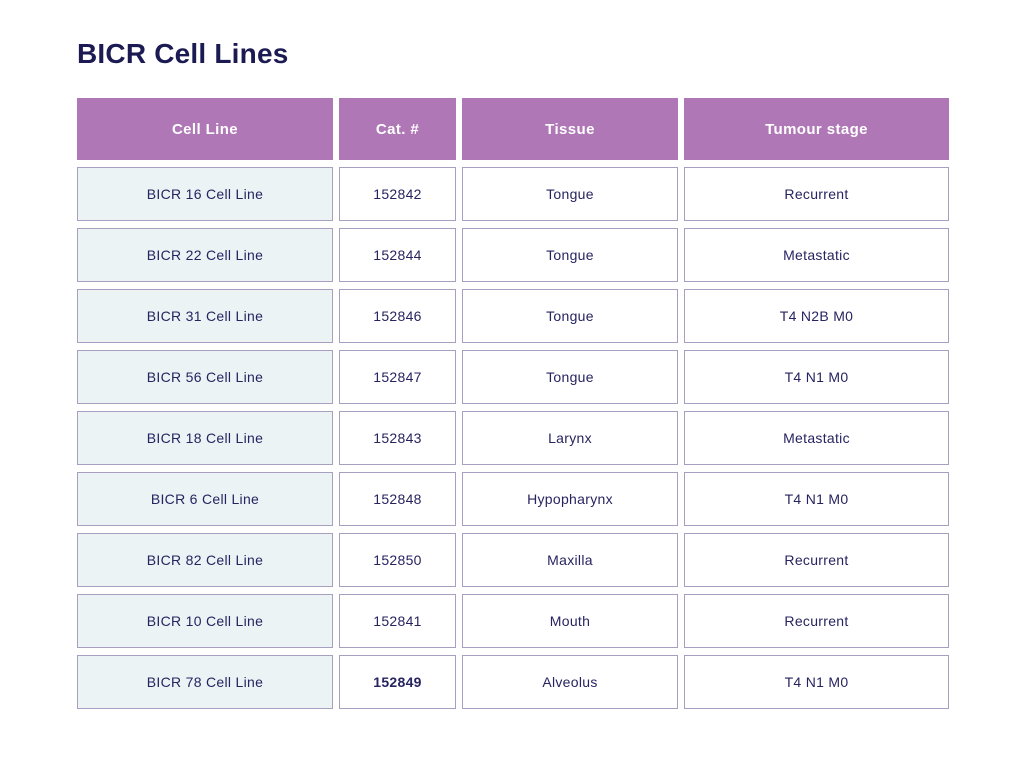 This screenshot has height=768, width=1024. I want to click on cell-cat-number: 152850, so click(397, 560).